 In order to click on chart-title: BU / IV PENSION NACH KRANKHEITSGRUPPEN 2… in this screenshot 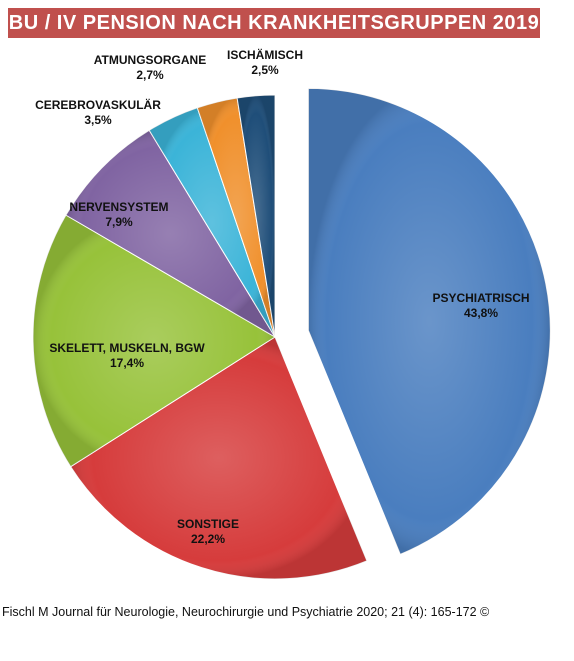, I will do `click(274, 23)`.